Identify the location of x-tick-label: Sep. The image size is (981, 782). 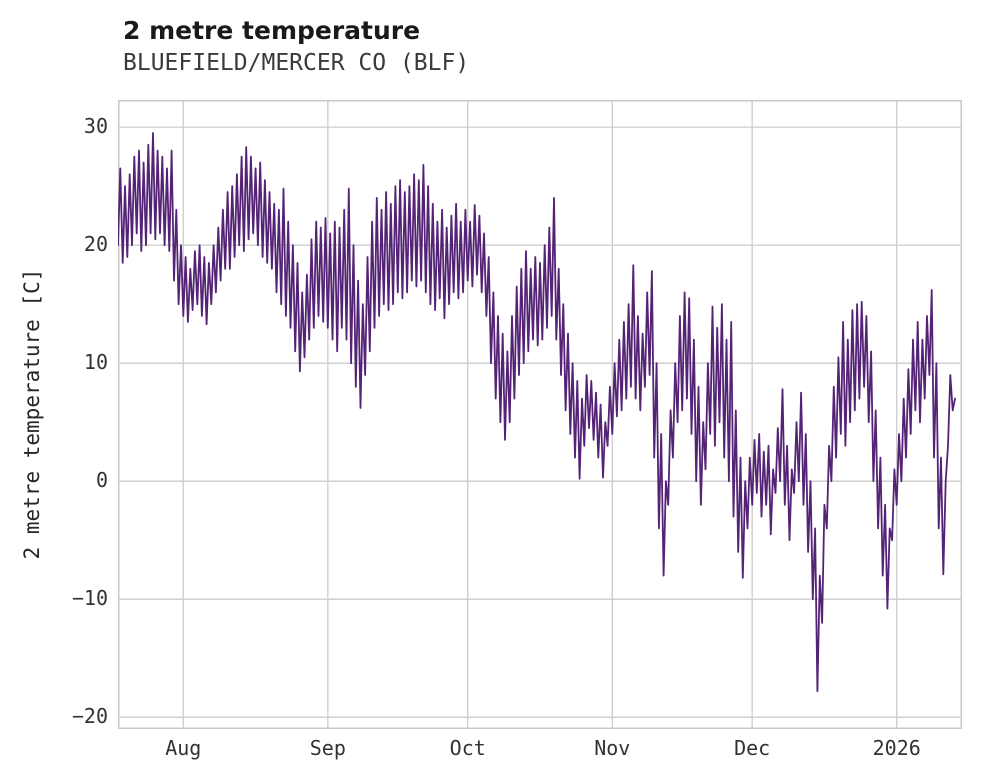
(327, 748).